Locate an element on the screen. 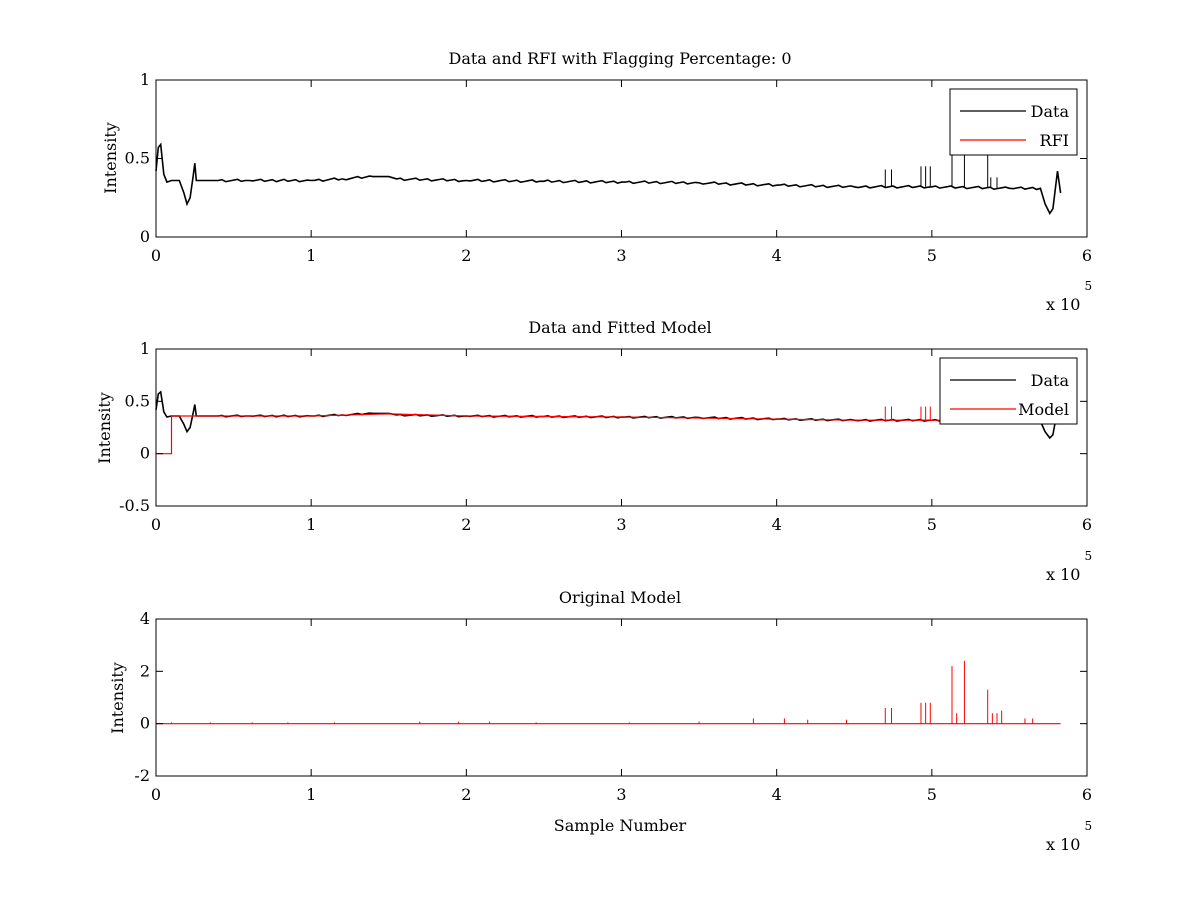  y-tick-label: -0.5 is located at coordinates (134, 505).